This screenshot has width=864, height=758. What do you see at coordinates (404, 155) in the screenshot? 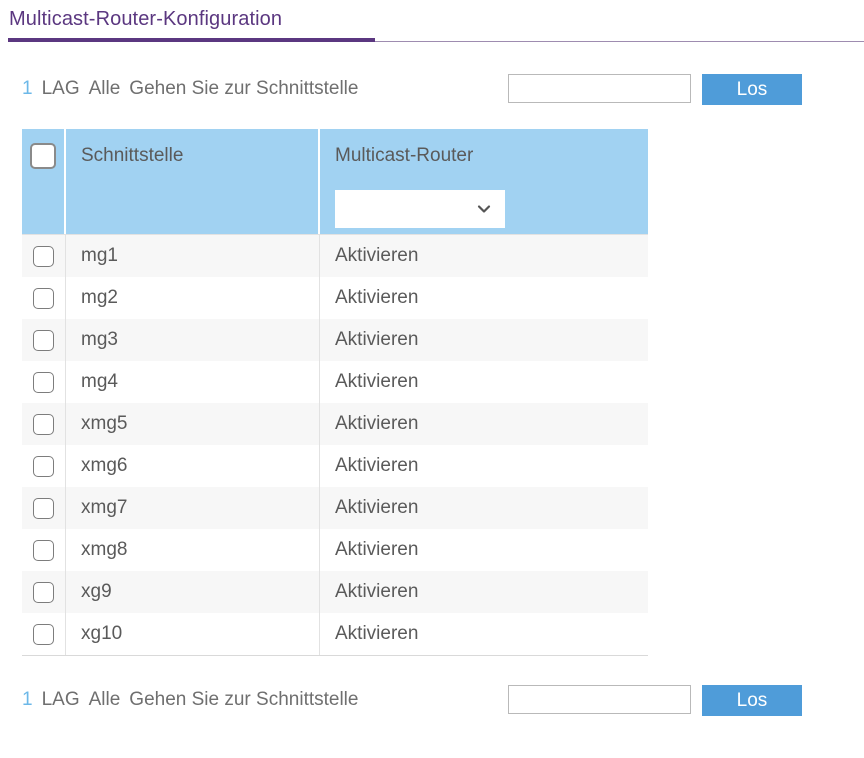
I see `header-multicast-router-label: Multicast-Router` at bounding box center [404, 155].